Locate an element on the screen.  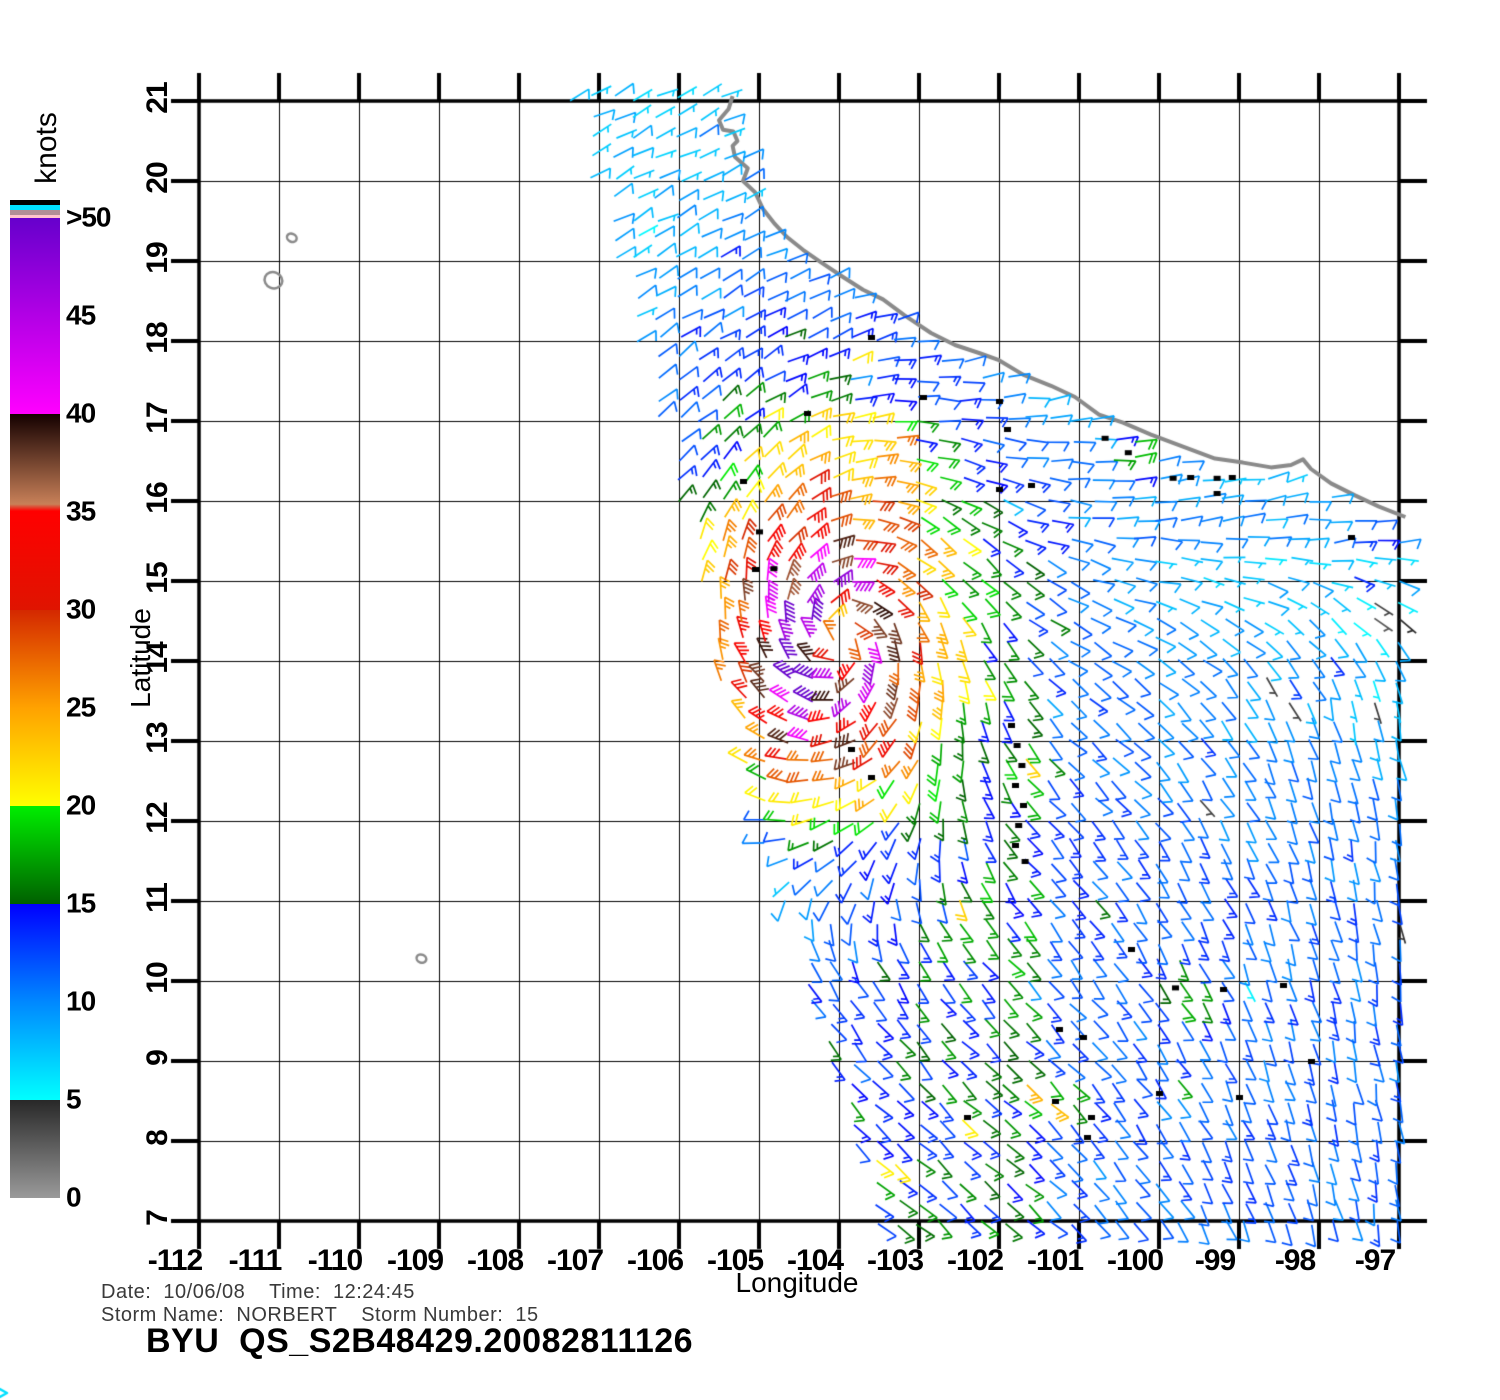
y-tick-label: 21 is located at coordinates (157, 98).